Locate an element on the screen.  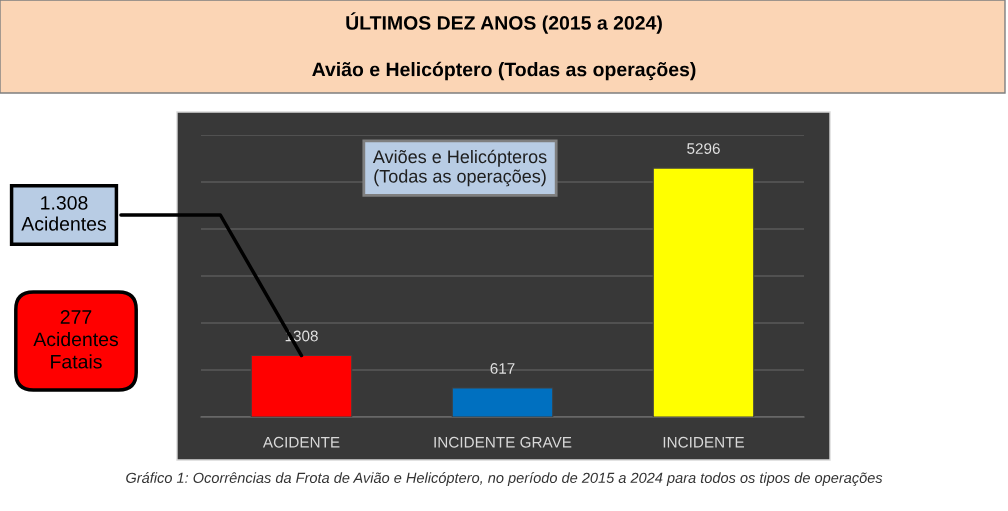
annotation: Aviões e Helicópteros (Todas as operações) is located at coordinates (459, 168).